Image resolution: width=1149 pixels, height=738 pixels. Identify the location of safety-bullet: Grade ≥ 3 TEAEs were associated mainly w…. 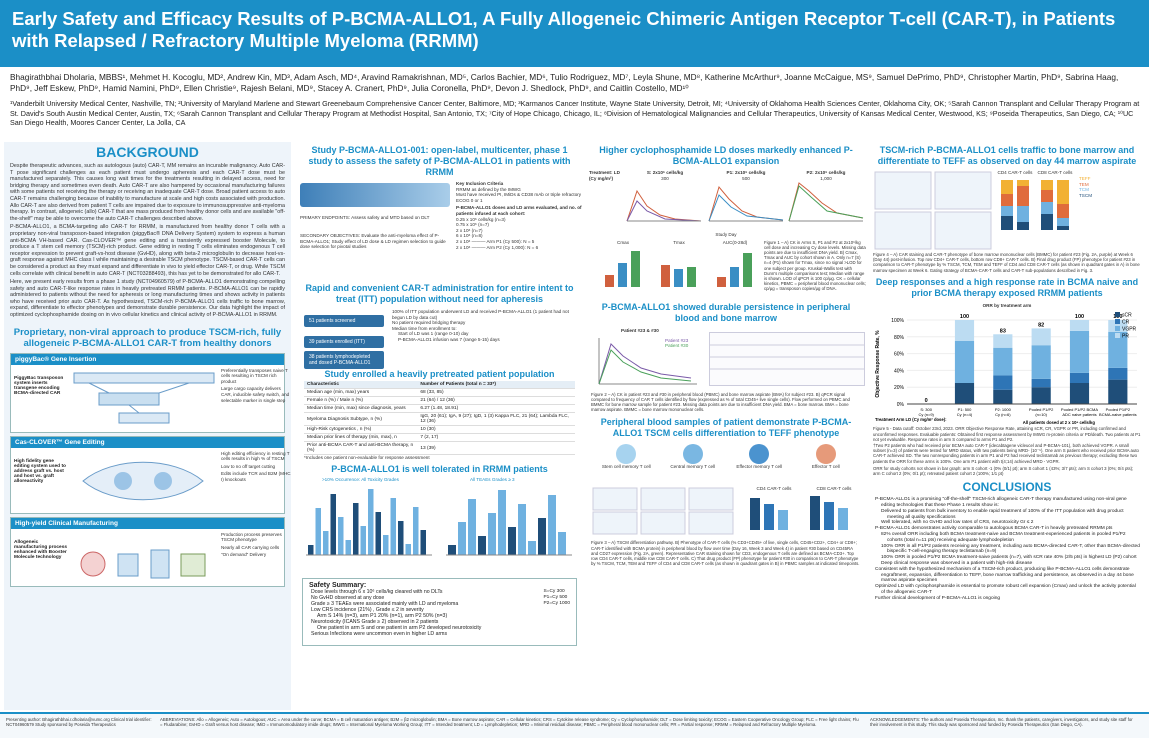
(385, 603).